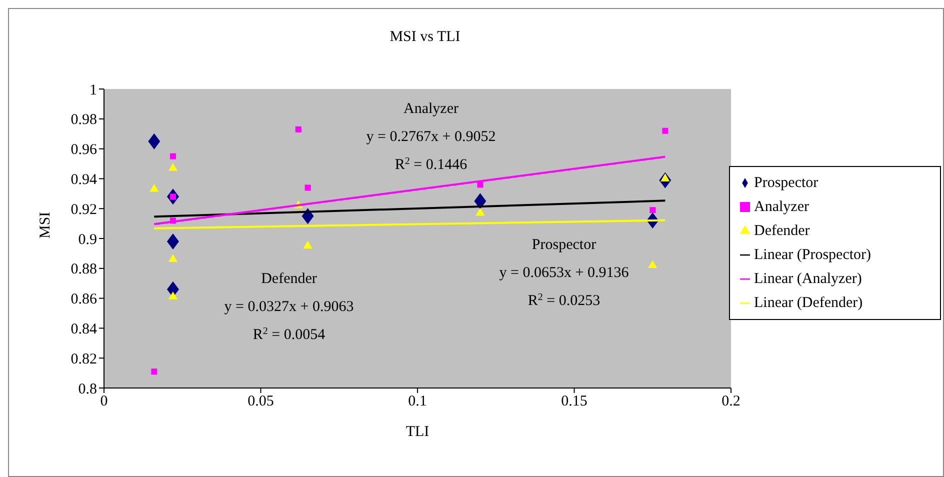  What do you see at coordinates (84, 150) in the screenshot?
I see `y-tick-label: 0.96` at bounding box center [84, 150].